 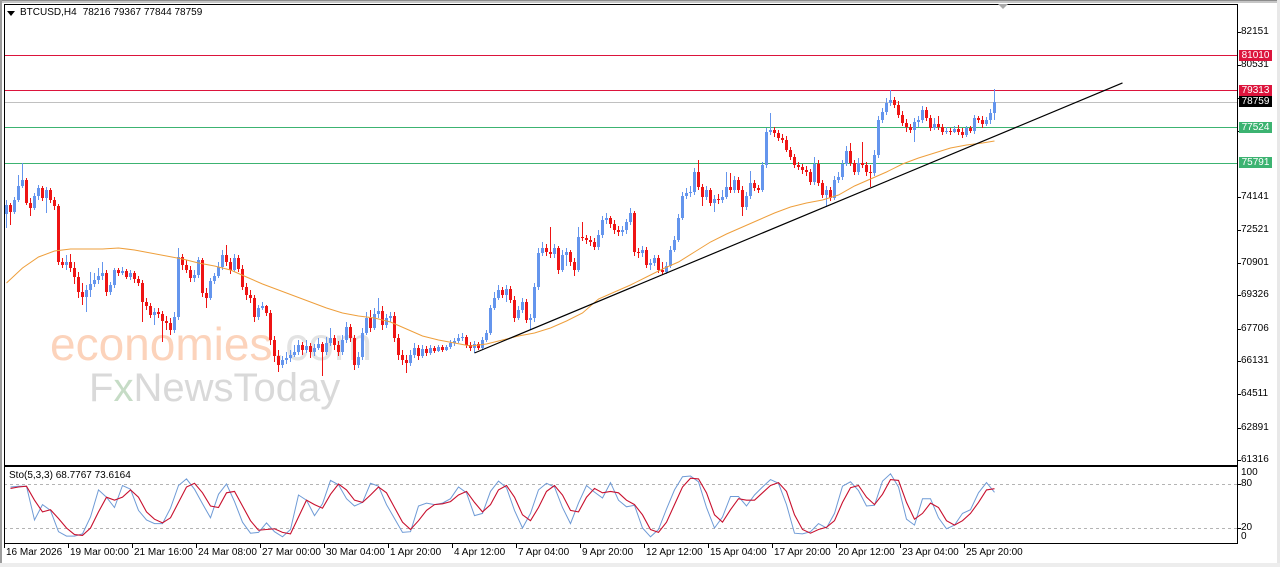 What do you see at coordinates (34, 552) in the screenshot?
I see `time-axis-label: 16 Mar 2026` at bounding box center [34, 552].